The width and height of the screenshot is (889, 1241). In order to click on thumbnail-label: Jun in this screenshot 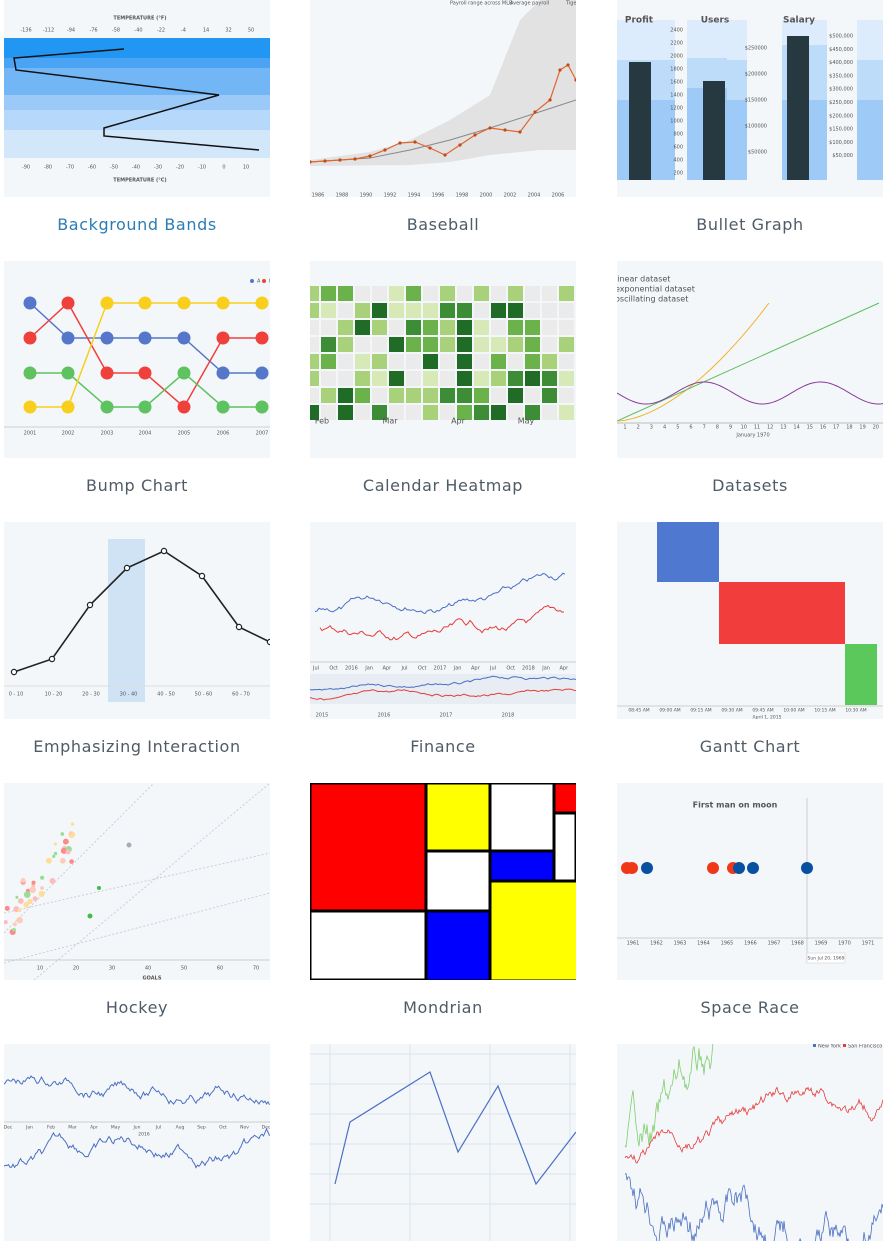, I will do `click(136, 1128)`.